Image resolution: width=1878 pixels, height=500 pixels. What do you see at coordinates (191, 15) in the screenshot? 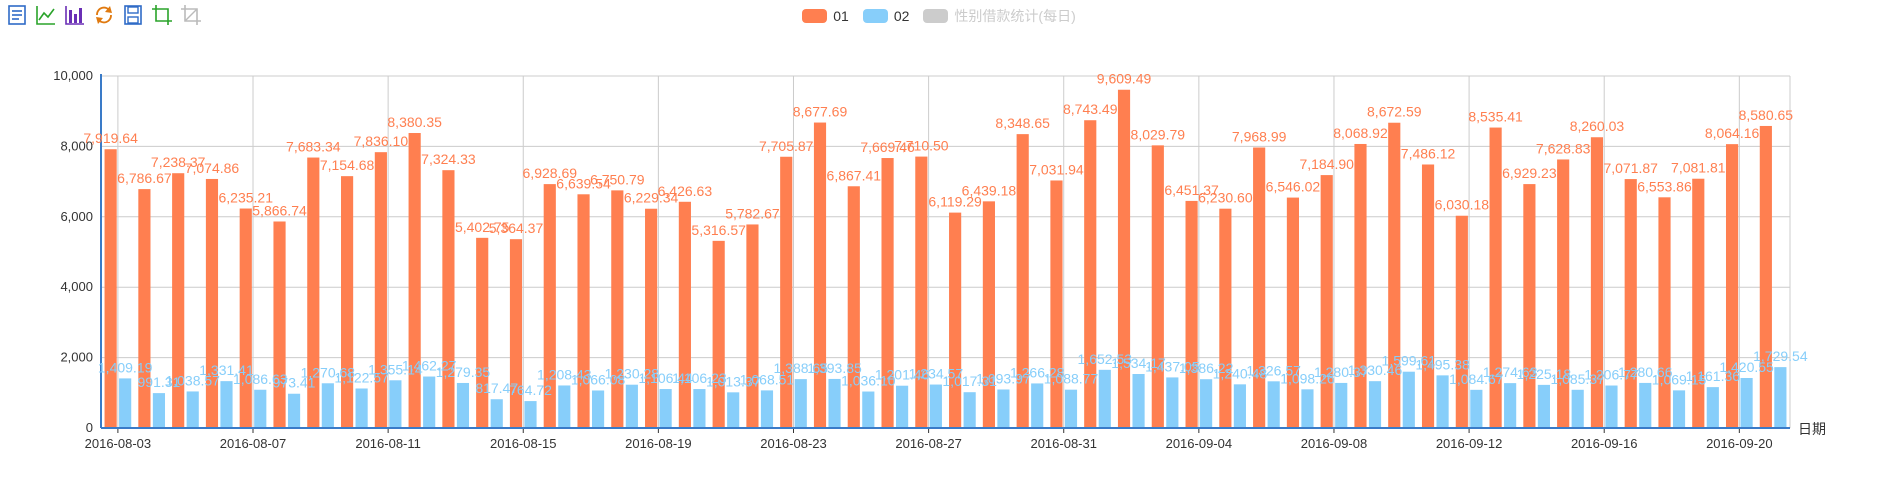
I see `zoom-reset-icon` at bounding box center [191, 15].